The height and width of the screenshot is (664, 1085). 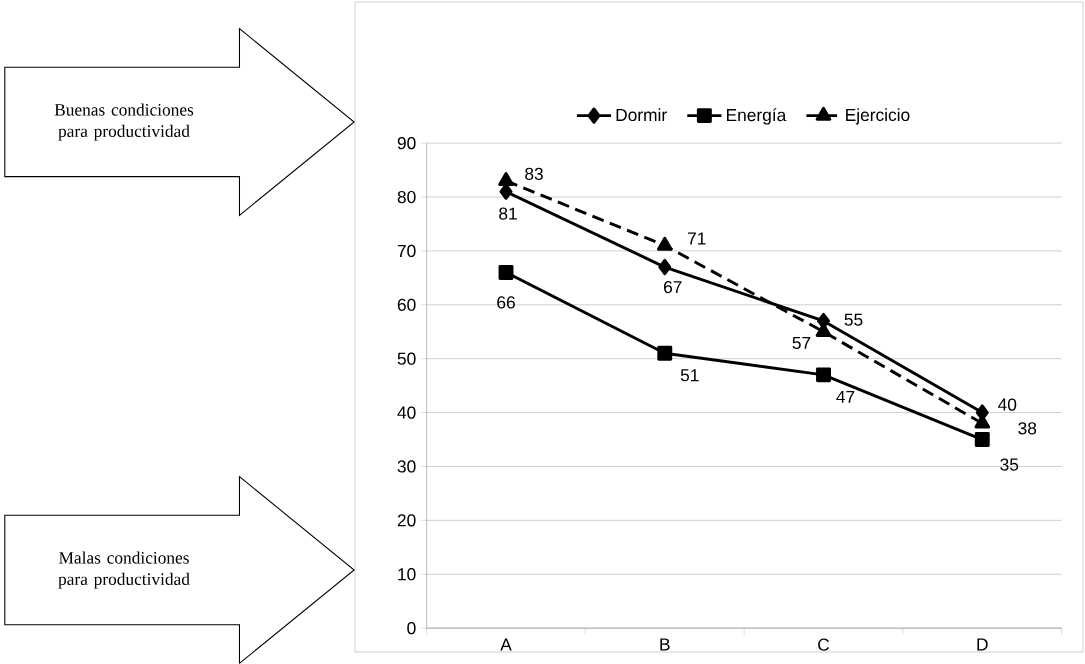 What do you see at coordinates (801, 343) in the screenshot?
I see `data-label: 57` at bounding box center [801, 343].